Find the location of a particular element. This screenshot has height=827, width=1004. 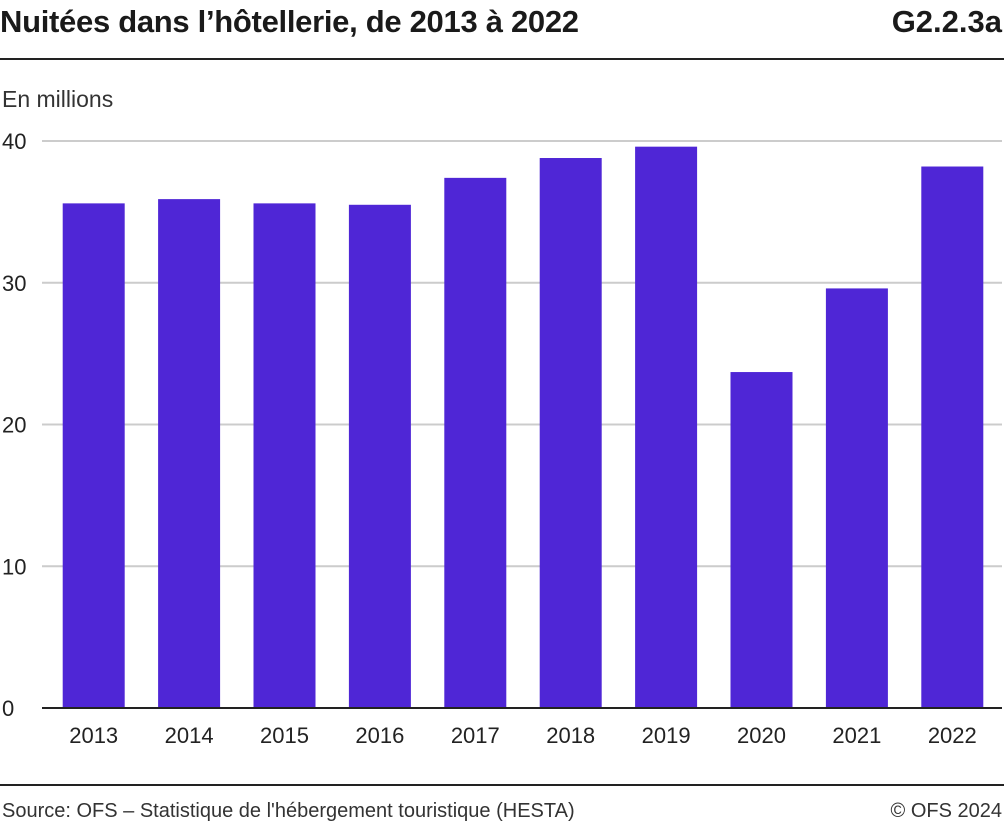

copyright-note: © OFS 2024 is located at coordinates (946, 811).